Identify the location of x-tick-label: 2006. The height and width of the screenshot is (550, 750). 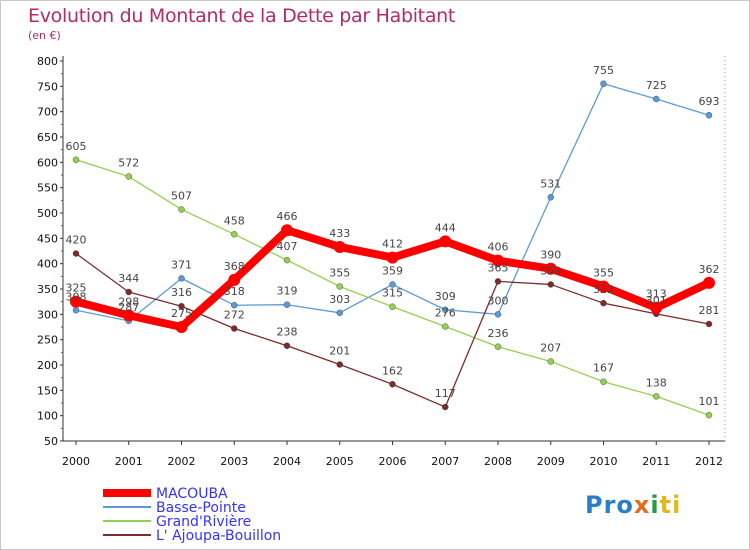
(393, 461).